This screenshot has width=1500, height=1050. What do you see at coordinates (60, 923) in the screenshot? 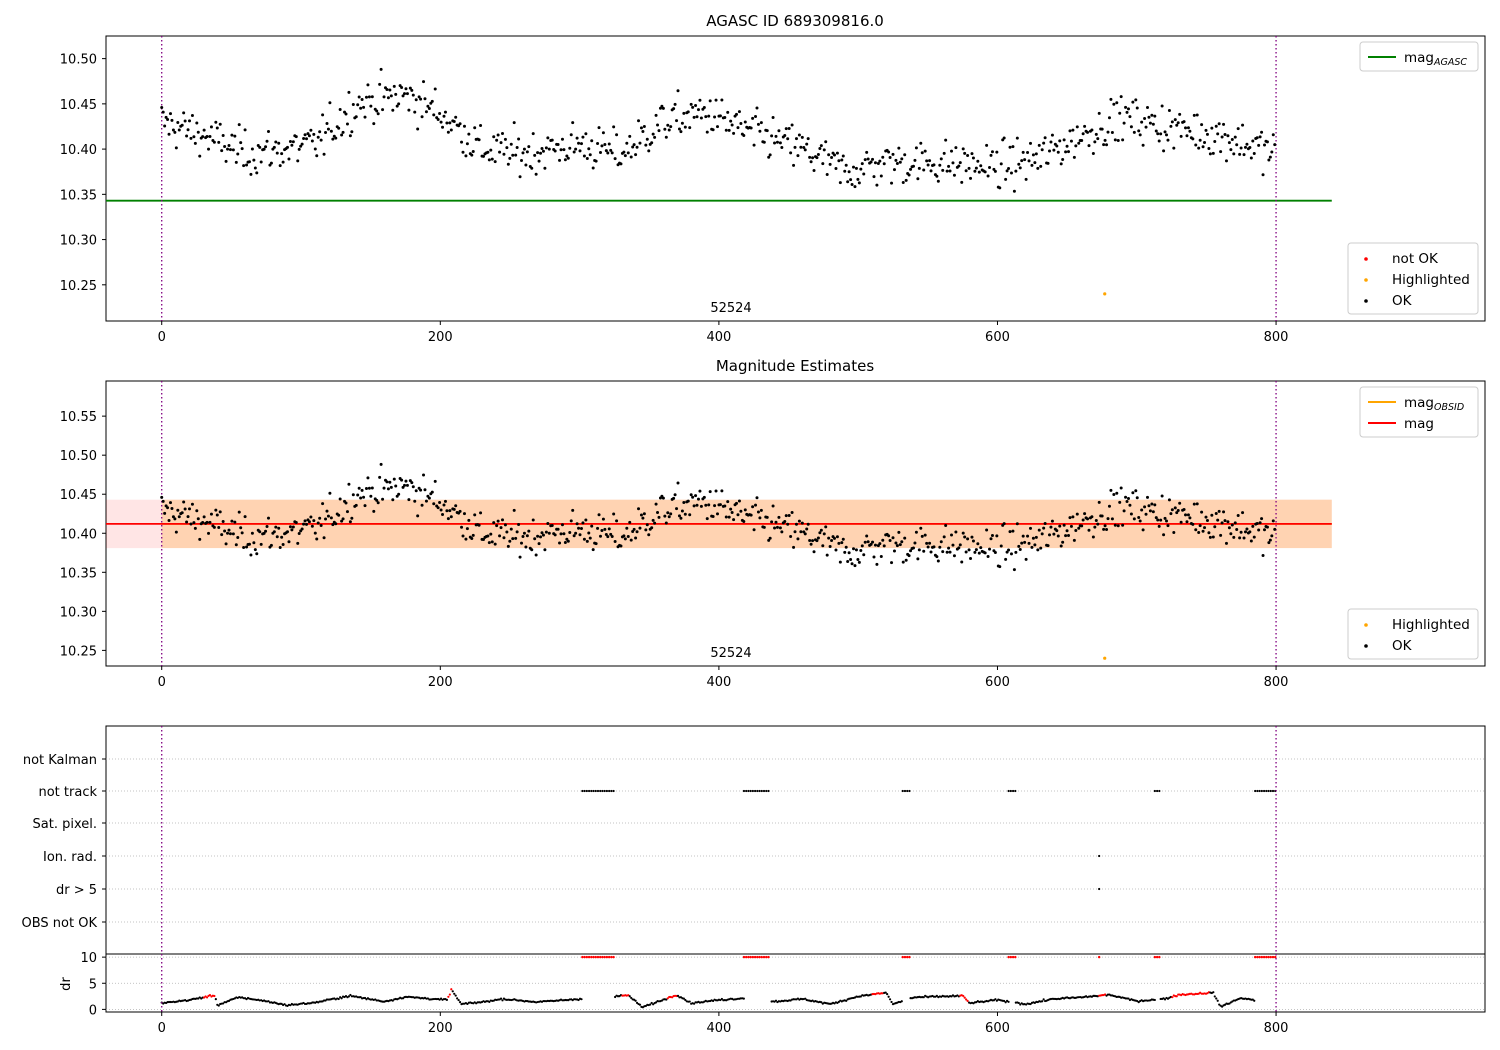
I see `flag-label: OBS not OK` at bounding box center [60, 923].